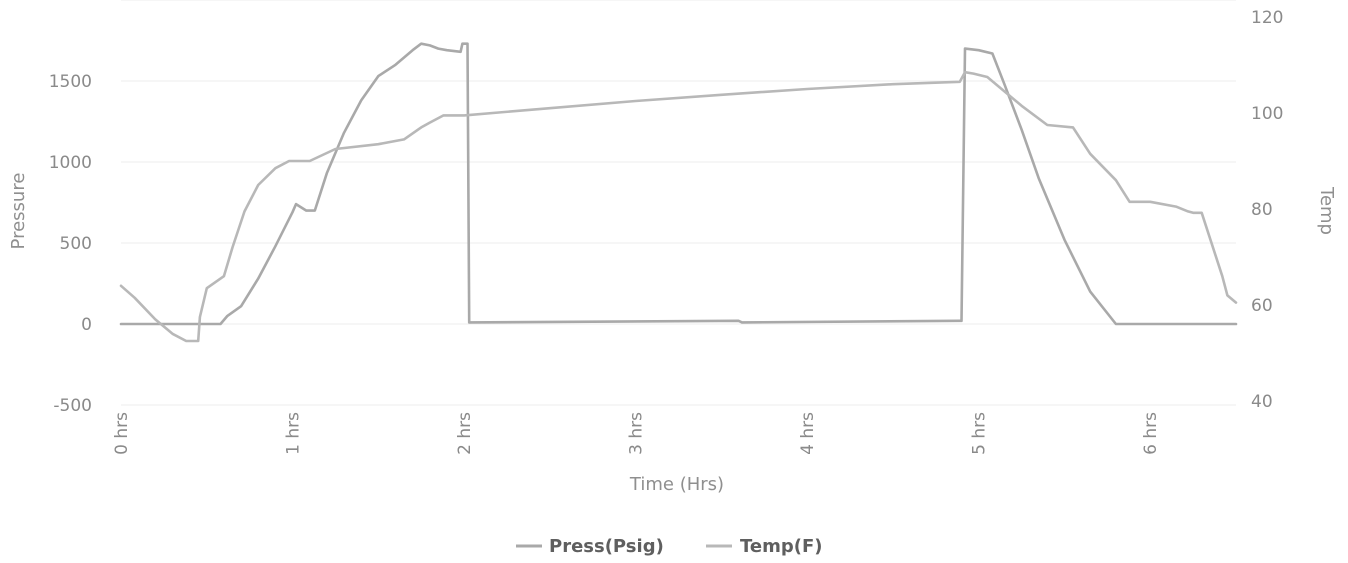  What do you see at coordinates (676, 484) in the screenshot?
I see `x-axis-title: Time (Hrs)` at bounding box center [676, 484].